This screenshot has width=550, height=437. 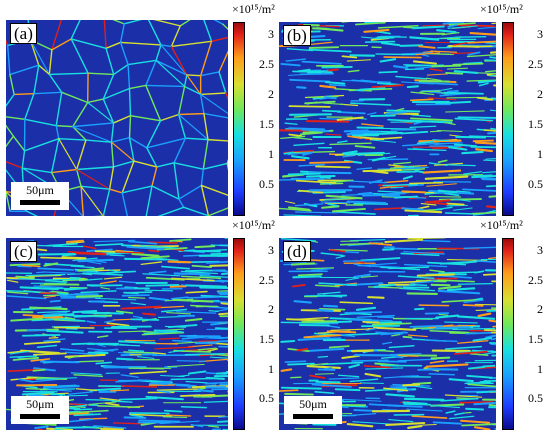 What do you see at coordinates (313, 404) in the screenshot?
I see `scale-bar-text-d: 50μm` at bounding box center [313, 404].